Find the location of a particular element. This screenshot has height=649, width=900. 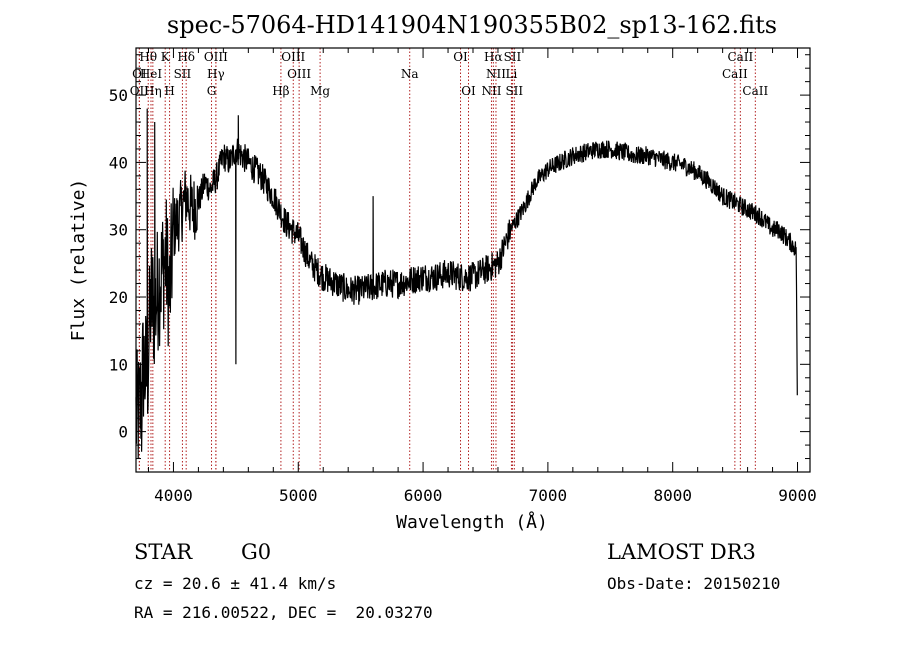

spectral-line-label: Hθ is located at coordinates (148, 57).